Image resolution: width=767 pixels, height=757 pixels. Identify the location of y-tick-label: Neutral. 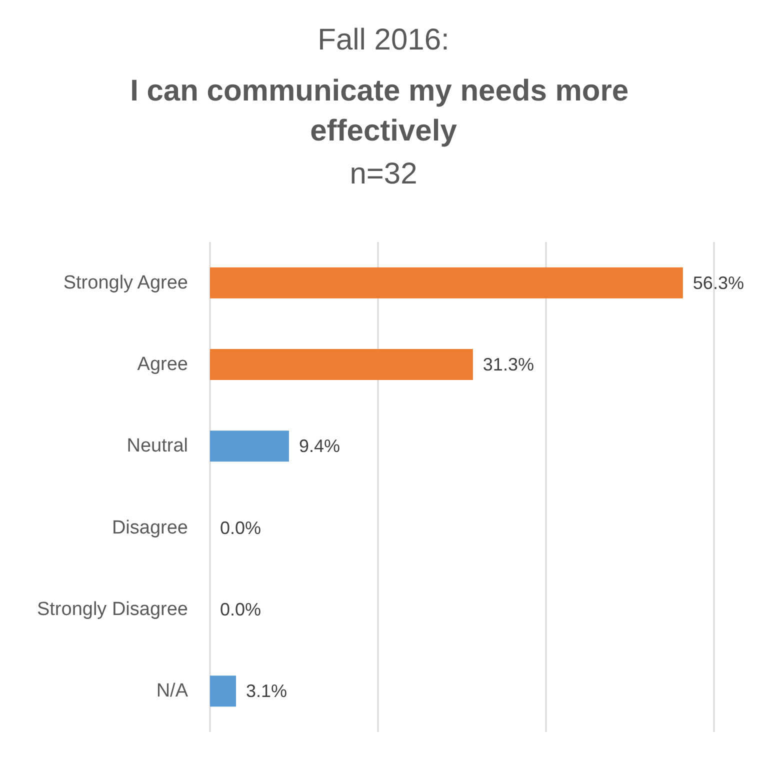
(157, 446).